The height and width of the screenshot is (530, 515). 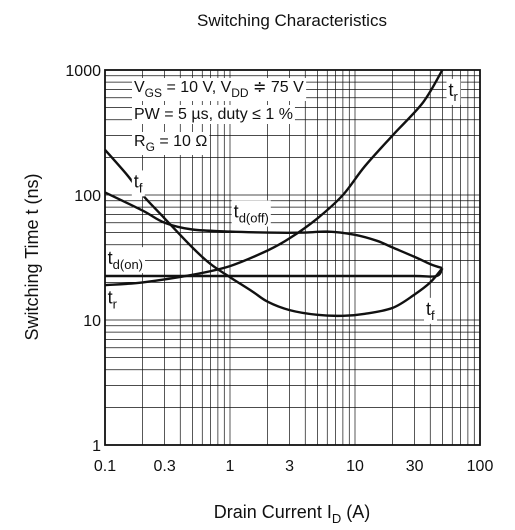 I want to click on x-axis-title-unit: (A), so click(x=355, y=512).